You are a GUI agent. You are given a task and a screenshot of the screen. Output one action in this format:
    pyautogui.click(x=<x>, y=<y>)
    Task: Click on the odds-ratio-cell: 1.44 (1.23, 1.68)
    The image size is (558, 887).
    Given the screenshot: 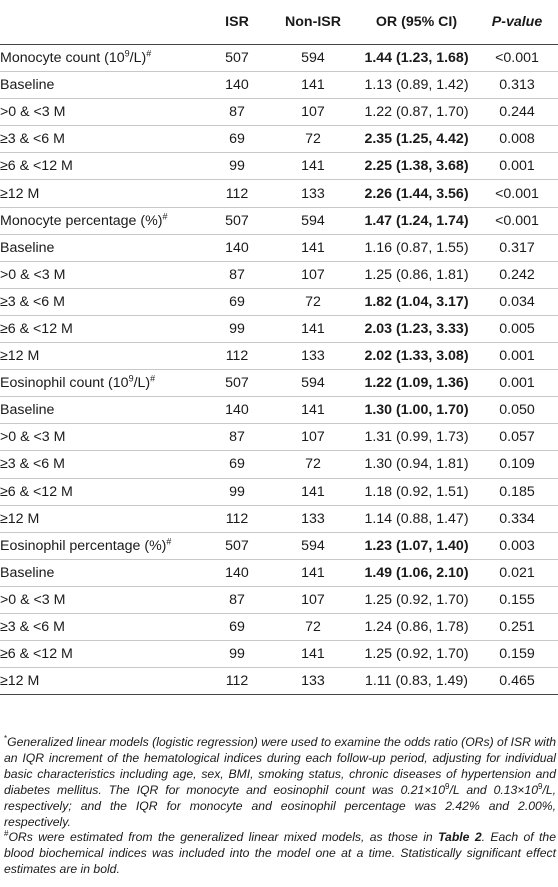 What is the action you would take?
    pyautogui.click(x=416, y=58)
    